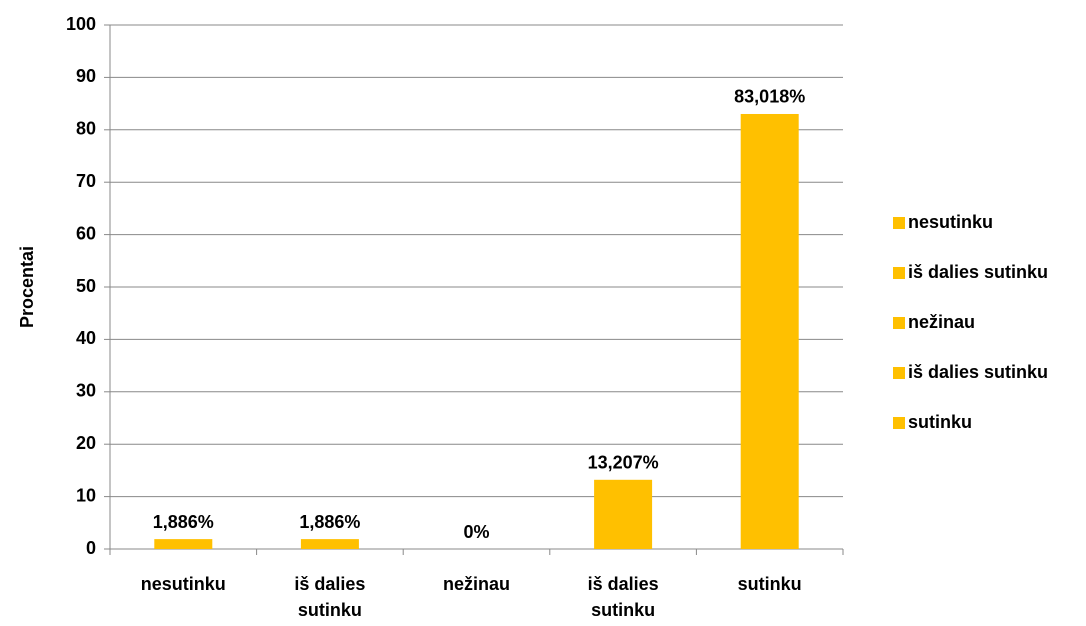 The image size is (1086, 626). Describe the element at coordinates (950, 222) in the screenshot. I see `legend-label: nesutinku` at that location.